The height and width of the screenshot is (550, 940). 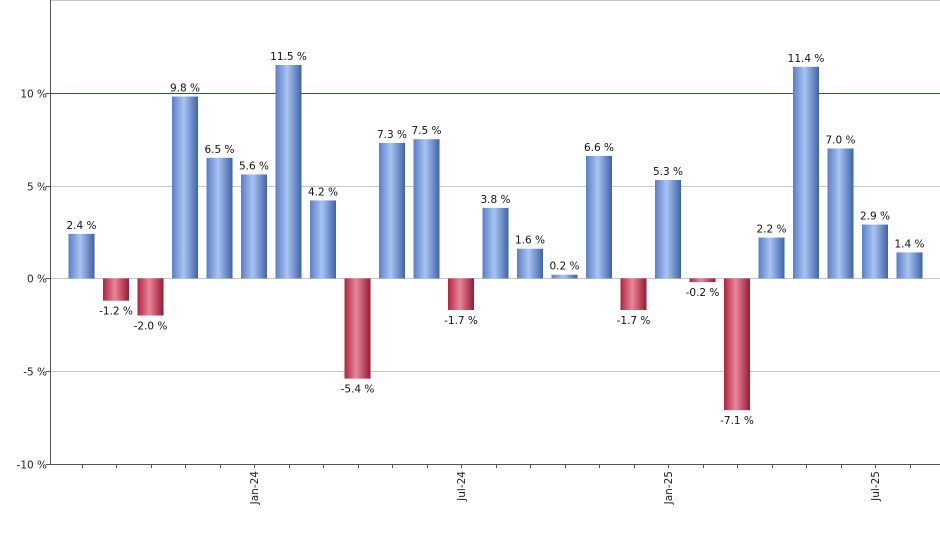 What do you see at coordinates (288, 57) in the screenshot?
I see `bar-data-label: 11.5 %` at bounding box center [288, 57].